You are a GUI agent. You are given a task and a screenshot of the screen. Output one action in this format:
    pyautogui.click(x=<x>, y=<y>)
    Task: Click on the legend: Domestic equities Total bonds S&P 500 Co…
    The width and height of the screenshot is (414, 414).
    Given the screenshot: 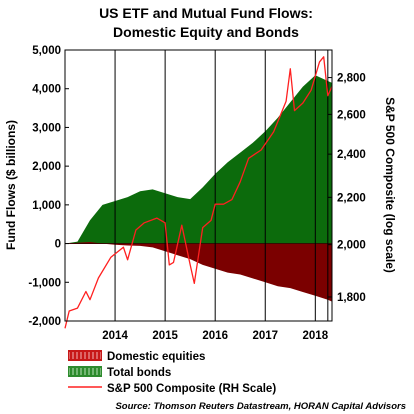 What is the action you would take?
    pyautogui.click(x=172, y=372)
    